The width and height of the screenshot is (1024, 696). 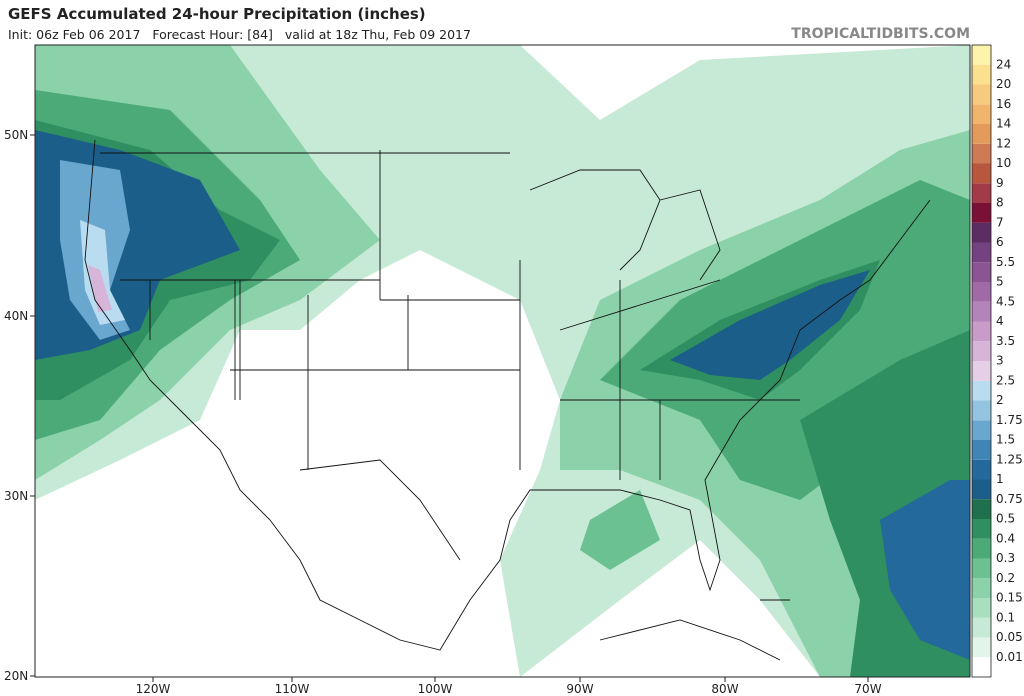 I want to click on colorbar-label: 1.75, so click(x=1009, y=420).